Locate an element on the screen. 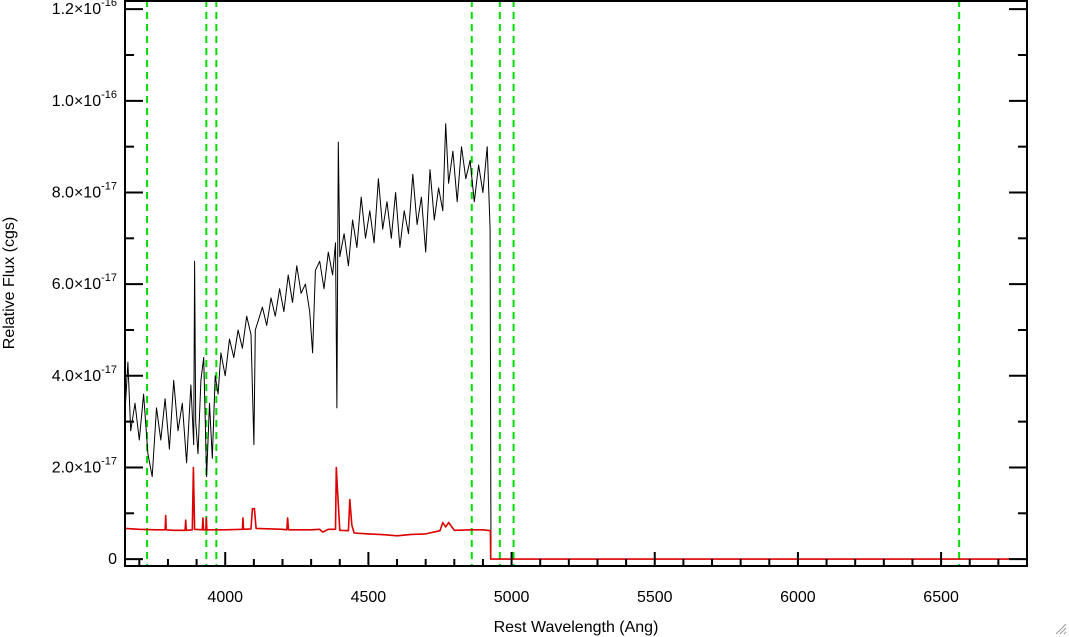 The height and width of the screenshot is (637, 1069). y-tick-label: 1.2×10⁻¹⁶ is located at coordinates (84, 9).